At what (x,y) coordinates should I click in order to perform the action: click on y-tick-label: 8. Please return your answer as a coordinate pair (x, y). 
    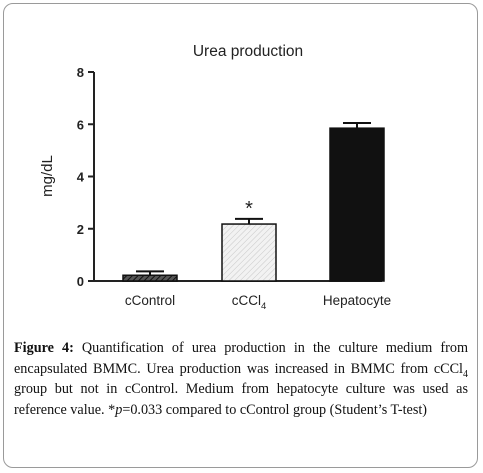
    Looking at the image, I should click on (80, 72).